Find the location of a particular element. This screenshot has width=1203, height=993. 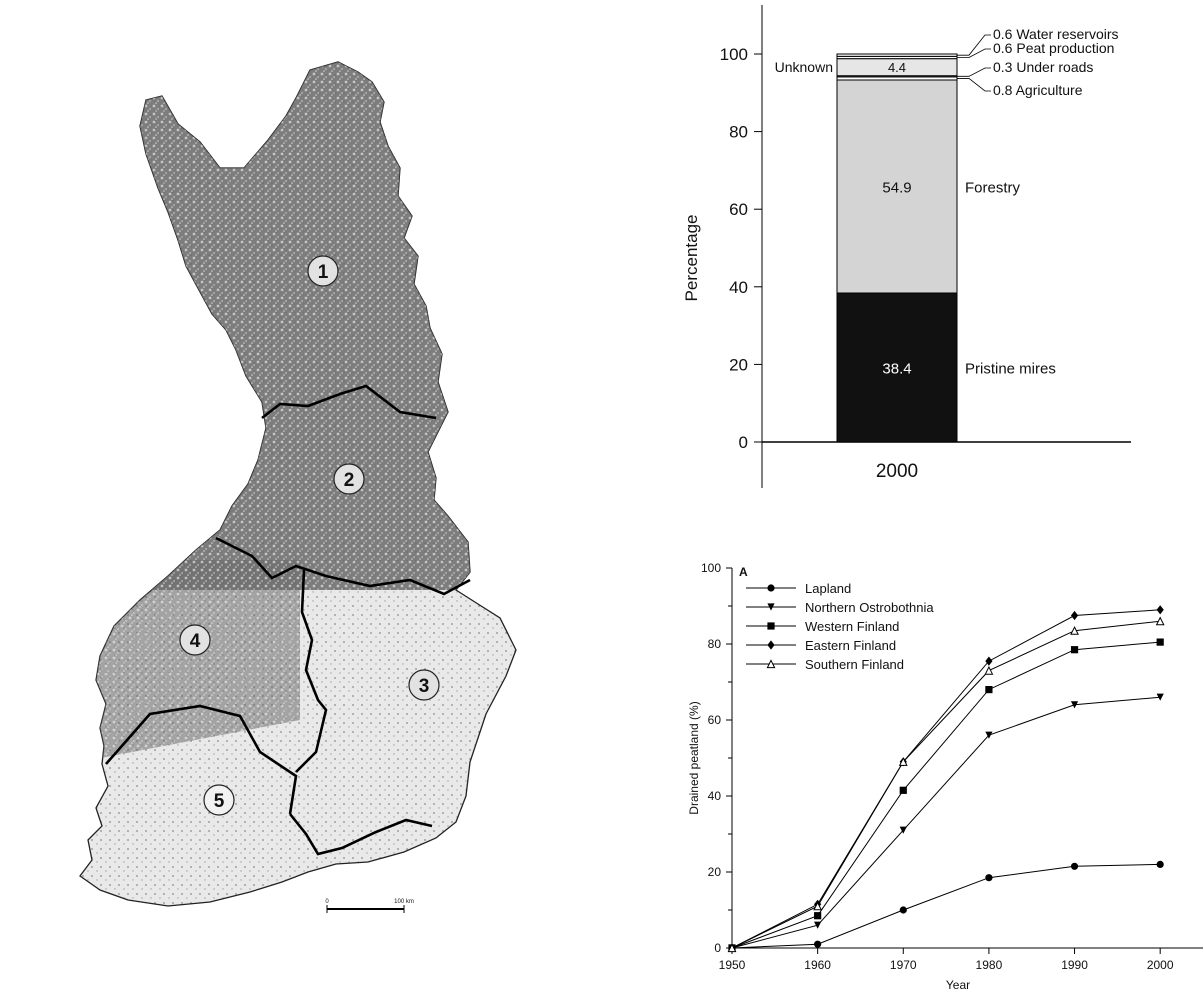

bar-category-label-forestry: Forestry is located at coordinates (993, 188).